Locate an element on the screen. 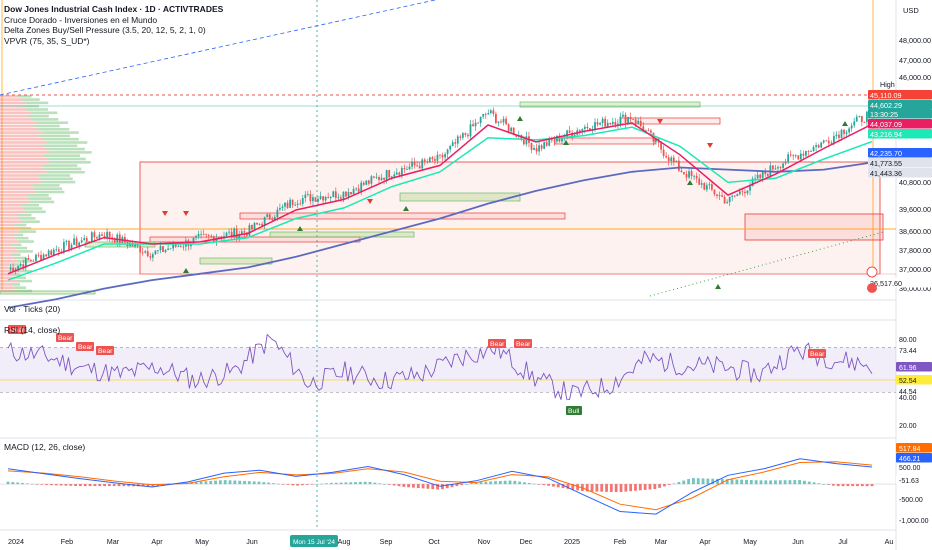 Image resolution: width=932 pixels, height=550 pixels. indicator-vpvr: VPVR (75, 35, S_UD*) is located at coordinates (47, 40).